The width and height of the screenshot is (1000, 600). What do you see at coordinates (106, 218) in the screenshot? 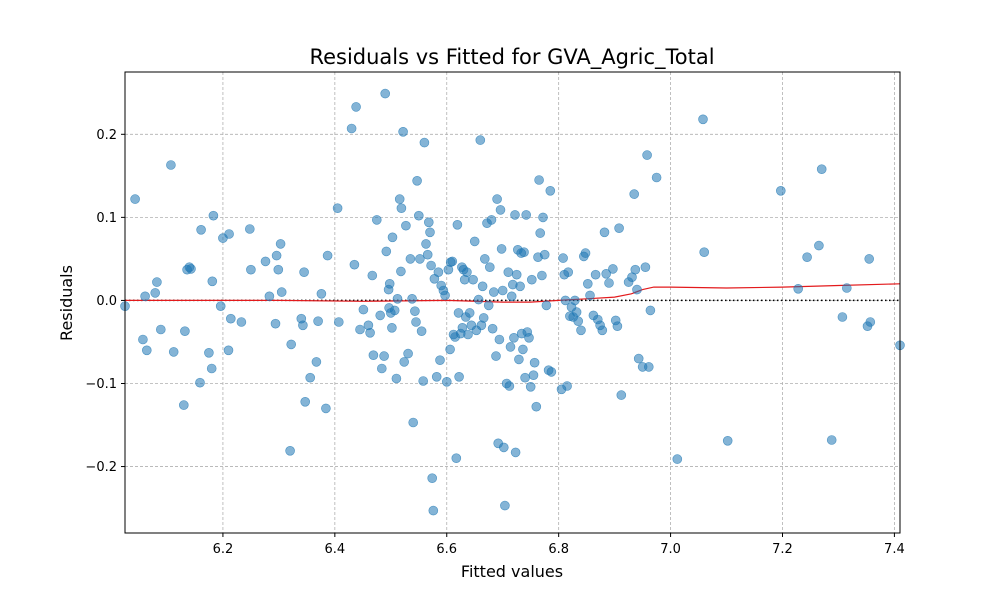
I see `y-tick-label: 0.1` at bounding box center [106, 218].